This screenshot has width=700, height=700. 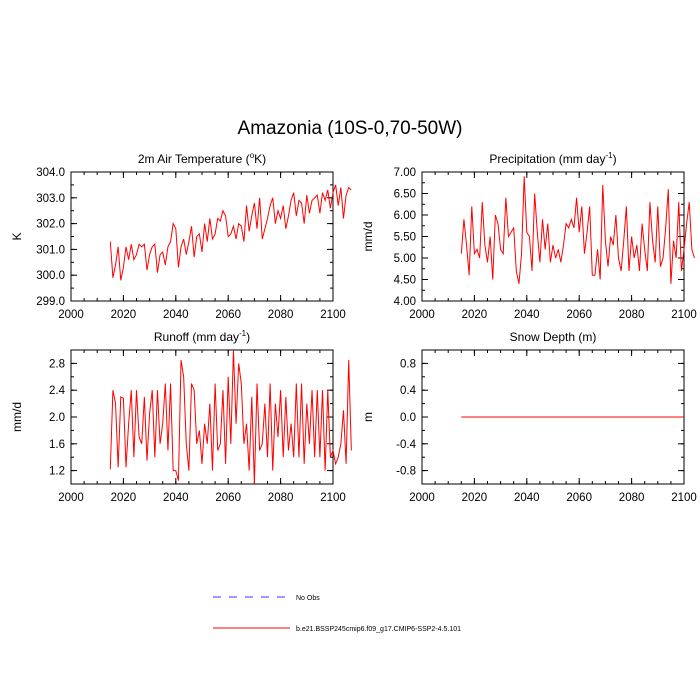 I want to click on y-tick-label: 5.00, so click(x=405, y=259).